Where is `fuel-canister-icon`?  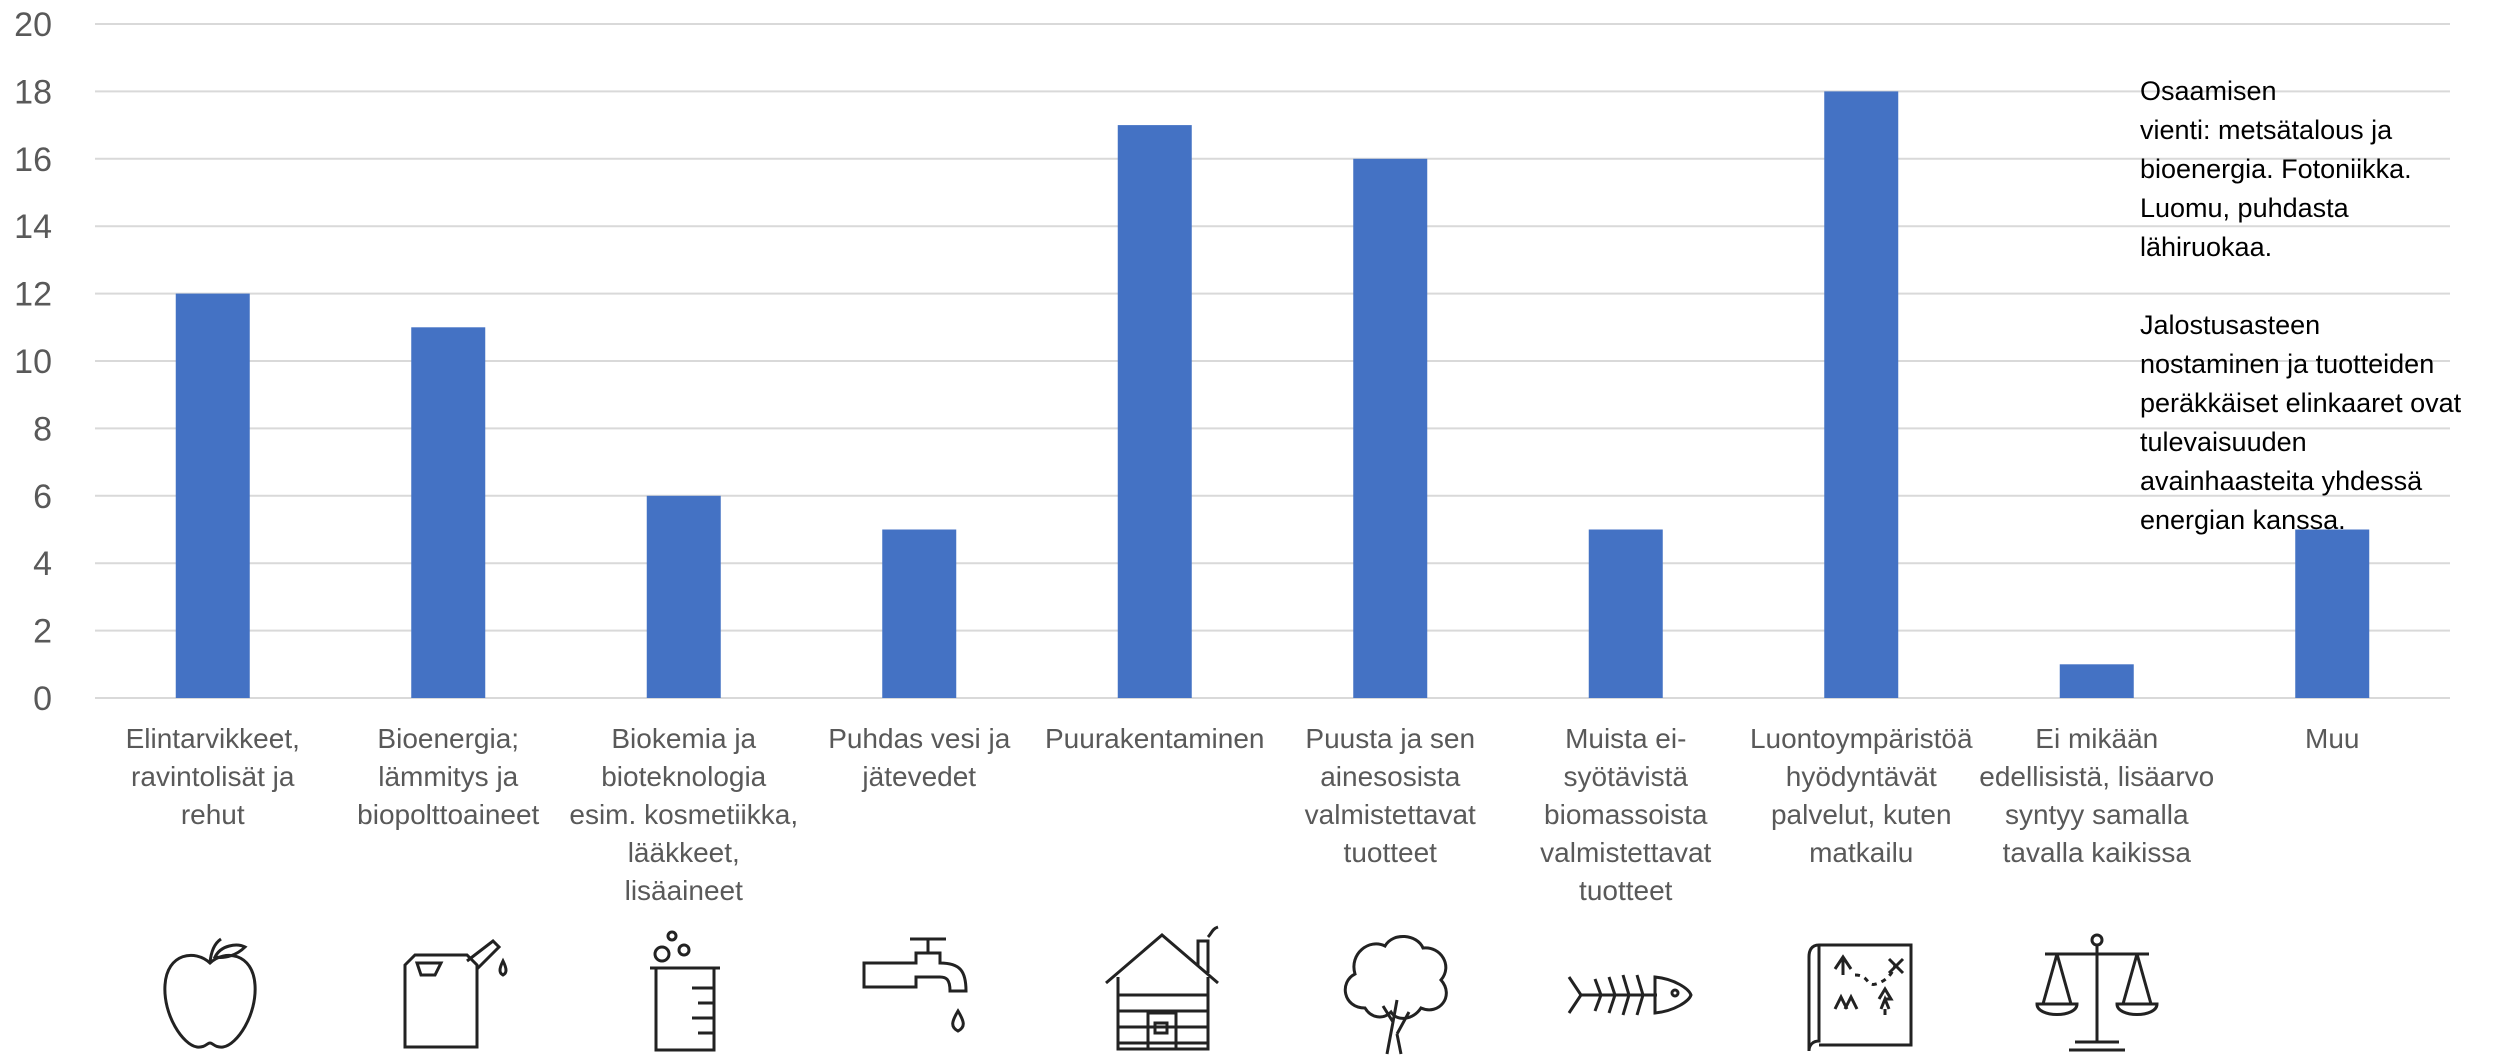 fuel-canister-icon is located at coordinates (455, 994).